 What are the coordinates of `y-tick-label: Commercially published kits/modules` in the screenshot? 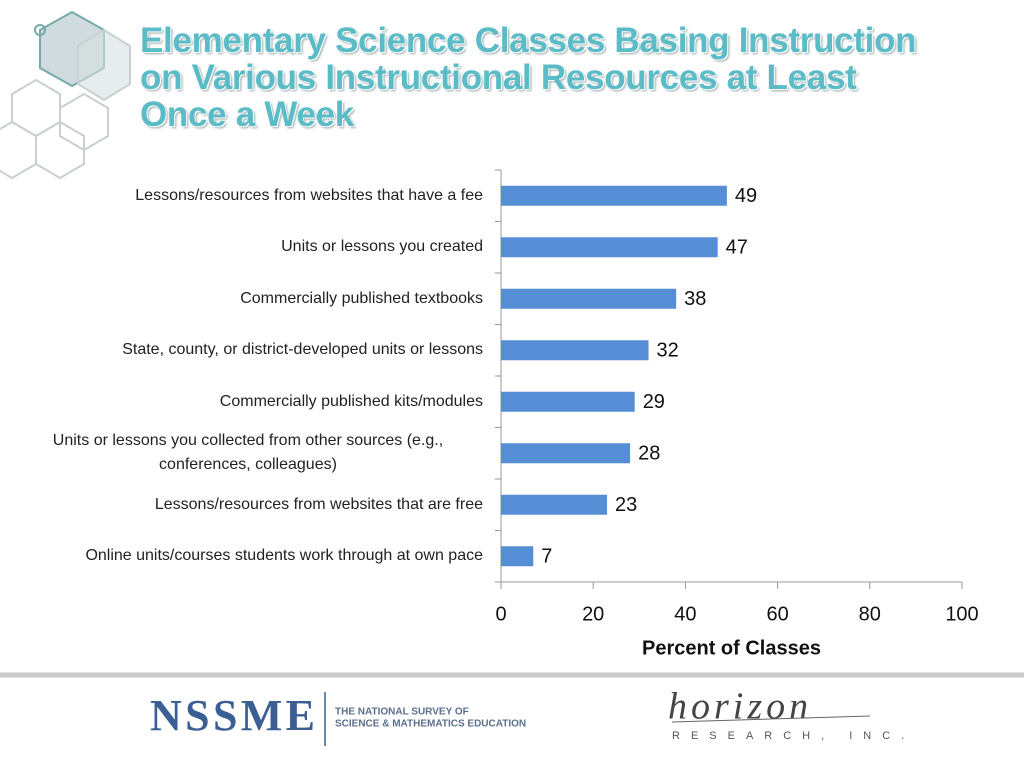 It's located at (351, 401).